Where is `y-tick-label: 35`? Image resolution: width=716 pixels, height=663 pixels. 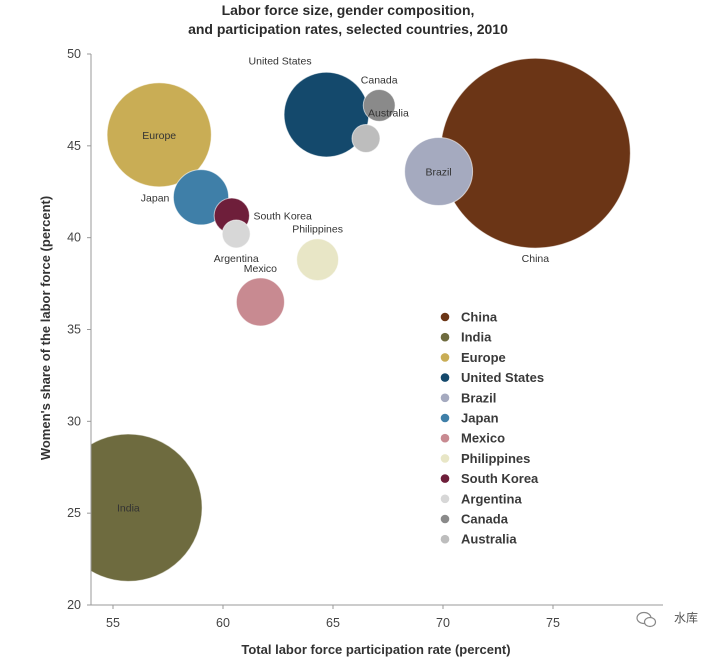
y-tick-label: 35 is located at coordinates (74, 330).